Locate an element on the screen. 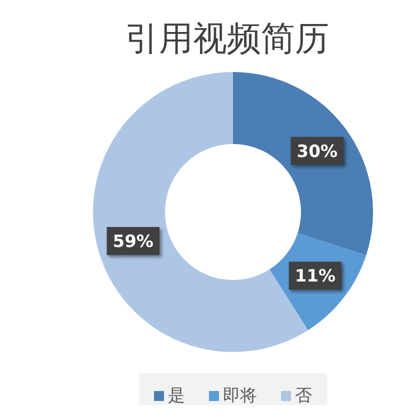 This screenshot has width=413, height=419. chart-title: 引用视频简历 is located at coordinates (227, 39).